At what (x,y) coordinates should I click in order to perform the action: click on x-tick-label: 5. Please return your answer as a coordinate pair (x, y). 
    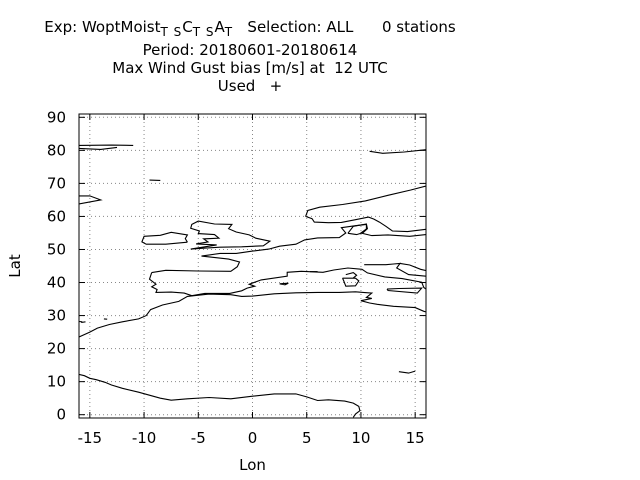
    Looking at the image, I should click on (307, 438).